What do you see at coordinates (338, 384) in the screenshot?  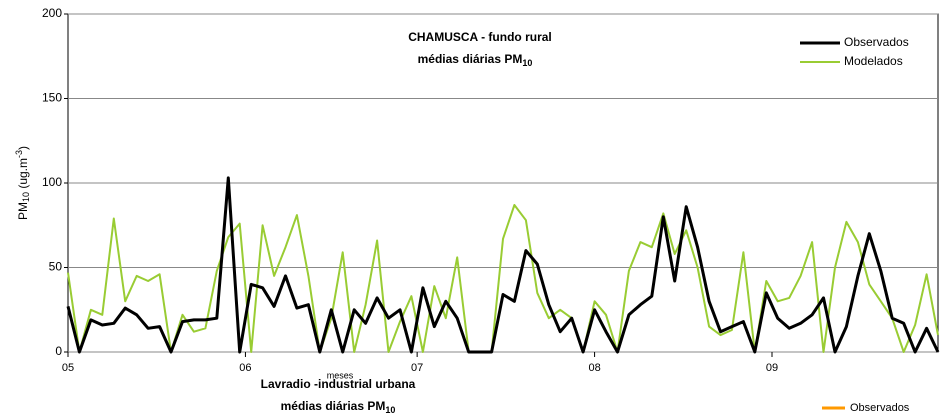 I see `chart2-title: Lavradio -industrial urbana` at bounding box center [338, 384].